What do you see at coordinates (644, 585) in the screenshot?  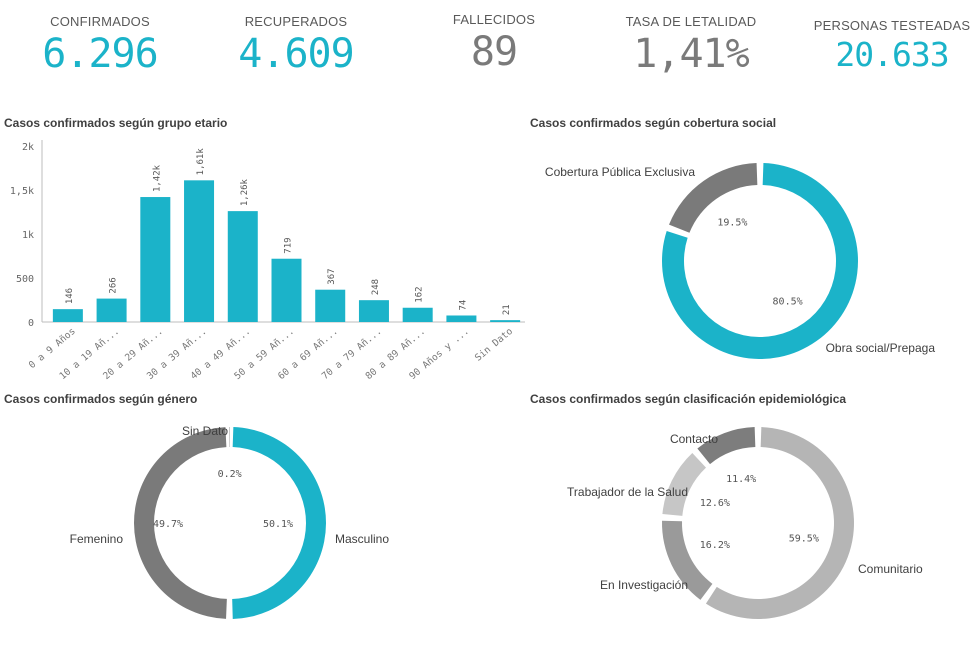 I see `slice-name-label: En Investigación` at bounding box center [644, 585].